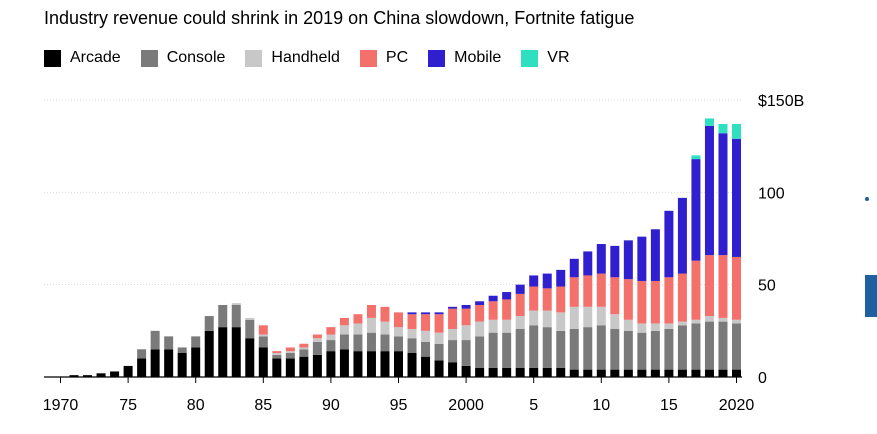 This screenshot has height=434, width=877. Describe the element at coordinates (547, 372) in the screenshot. I see `bar-segment-arcade-2006` at that location.